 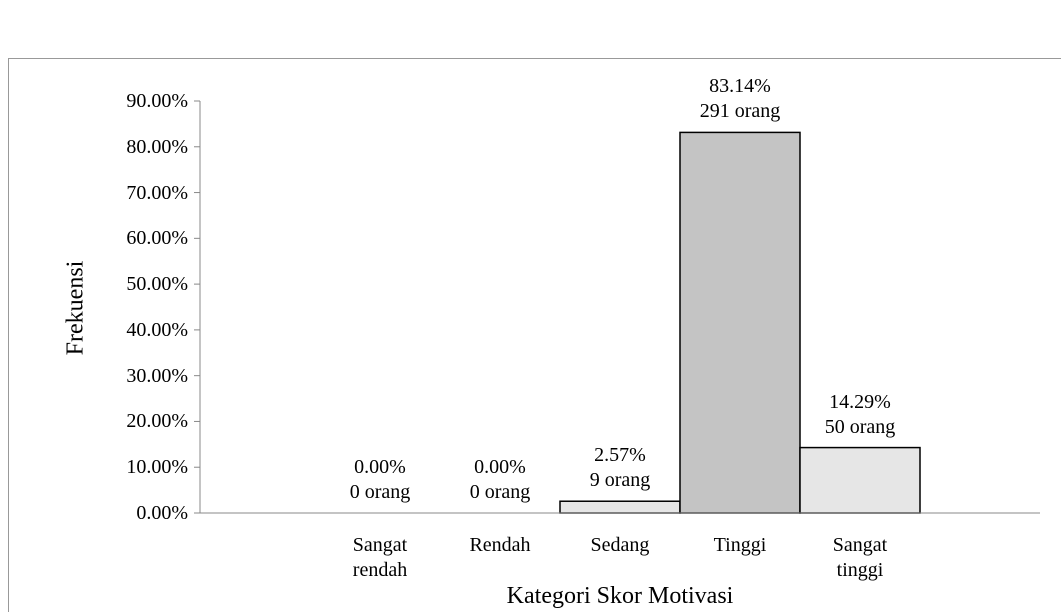 I want to click on y-tick-label: 80.00%, so click(x=157, y=146).